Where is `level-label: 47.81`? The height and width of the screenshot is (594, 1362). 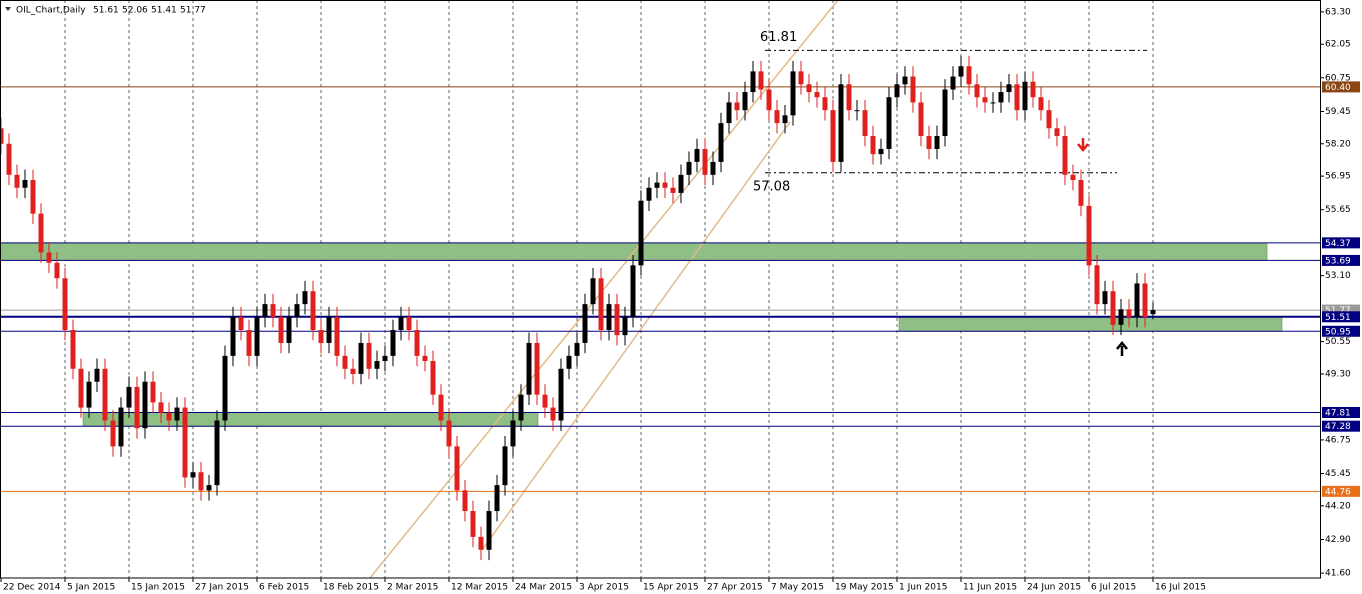
level-label: 47.81 is located at coordinates (1338, 413).